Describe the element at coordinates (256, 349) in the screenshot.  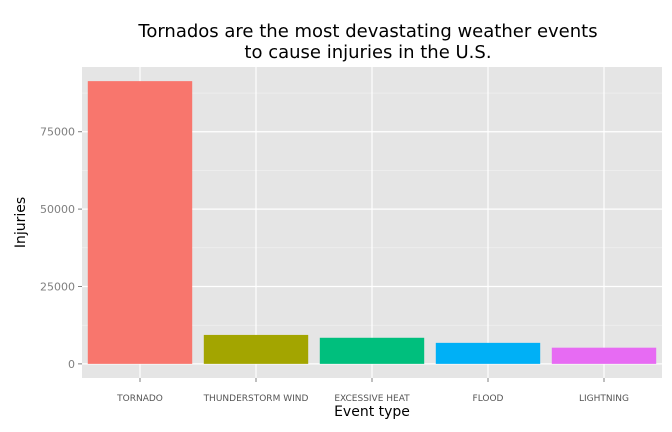
I see `bar-thunderstorm-wind` at that location.